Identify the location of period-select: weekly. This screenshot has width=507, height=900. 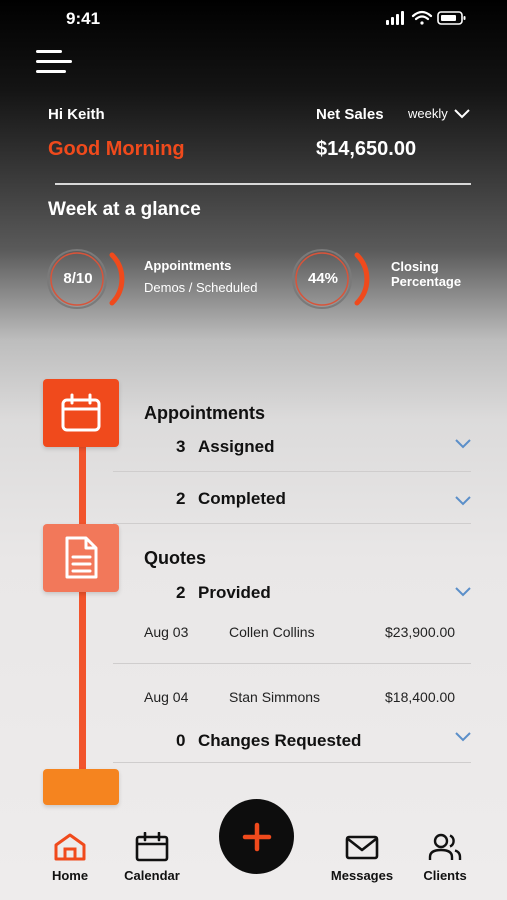
(439, 113).